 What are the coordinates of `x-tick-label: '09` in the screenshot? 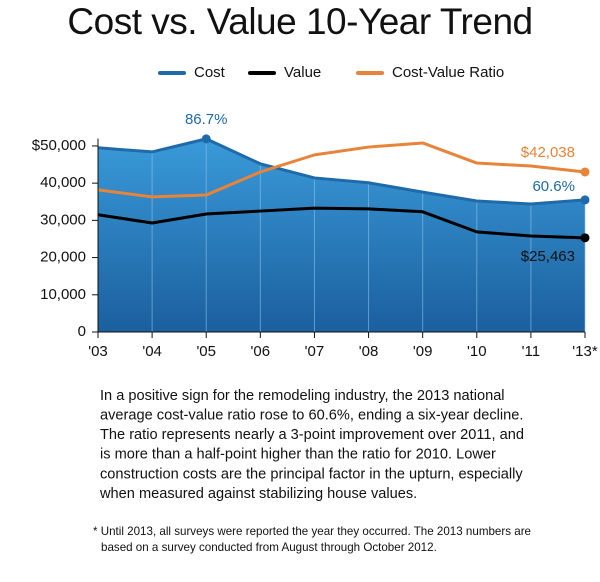 It's located at (423, 351).